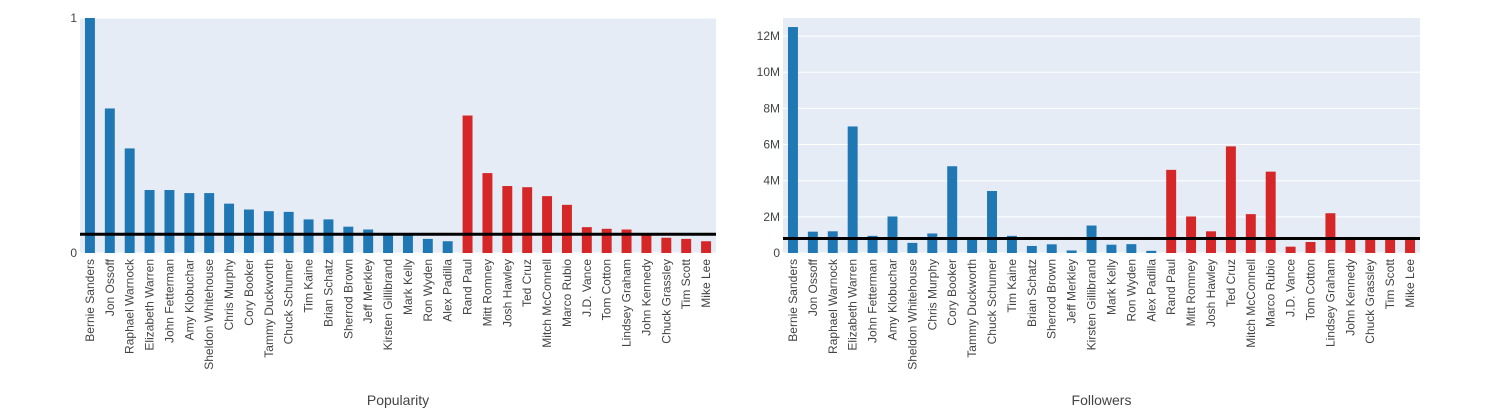 Image resolution: width=1500 pixels, height=418 pixels. Describe the element at coordinates (972, 308) in the screenshot. I see `x-tick-label: Tammy Duckworth` at that location.